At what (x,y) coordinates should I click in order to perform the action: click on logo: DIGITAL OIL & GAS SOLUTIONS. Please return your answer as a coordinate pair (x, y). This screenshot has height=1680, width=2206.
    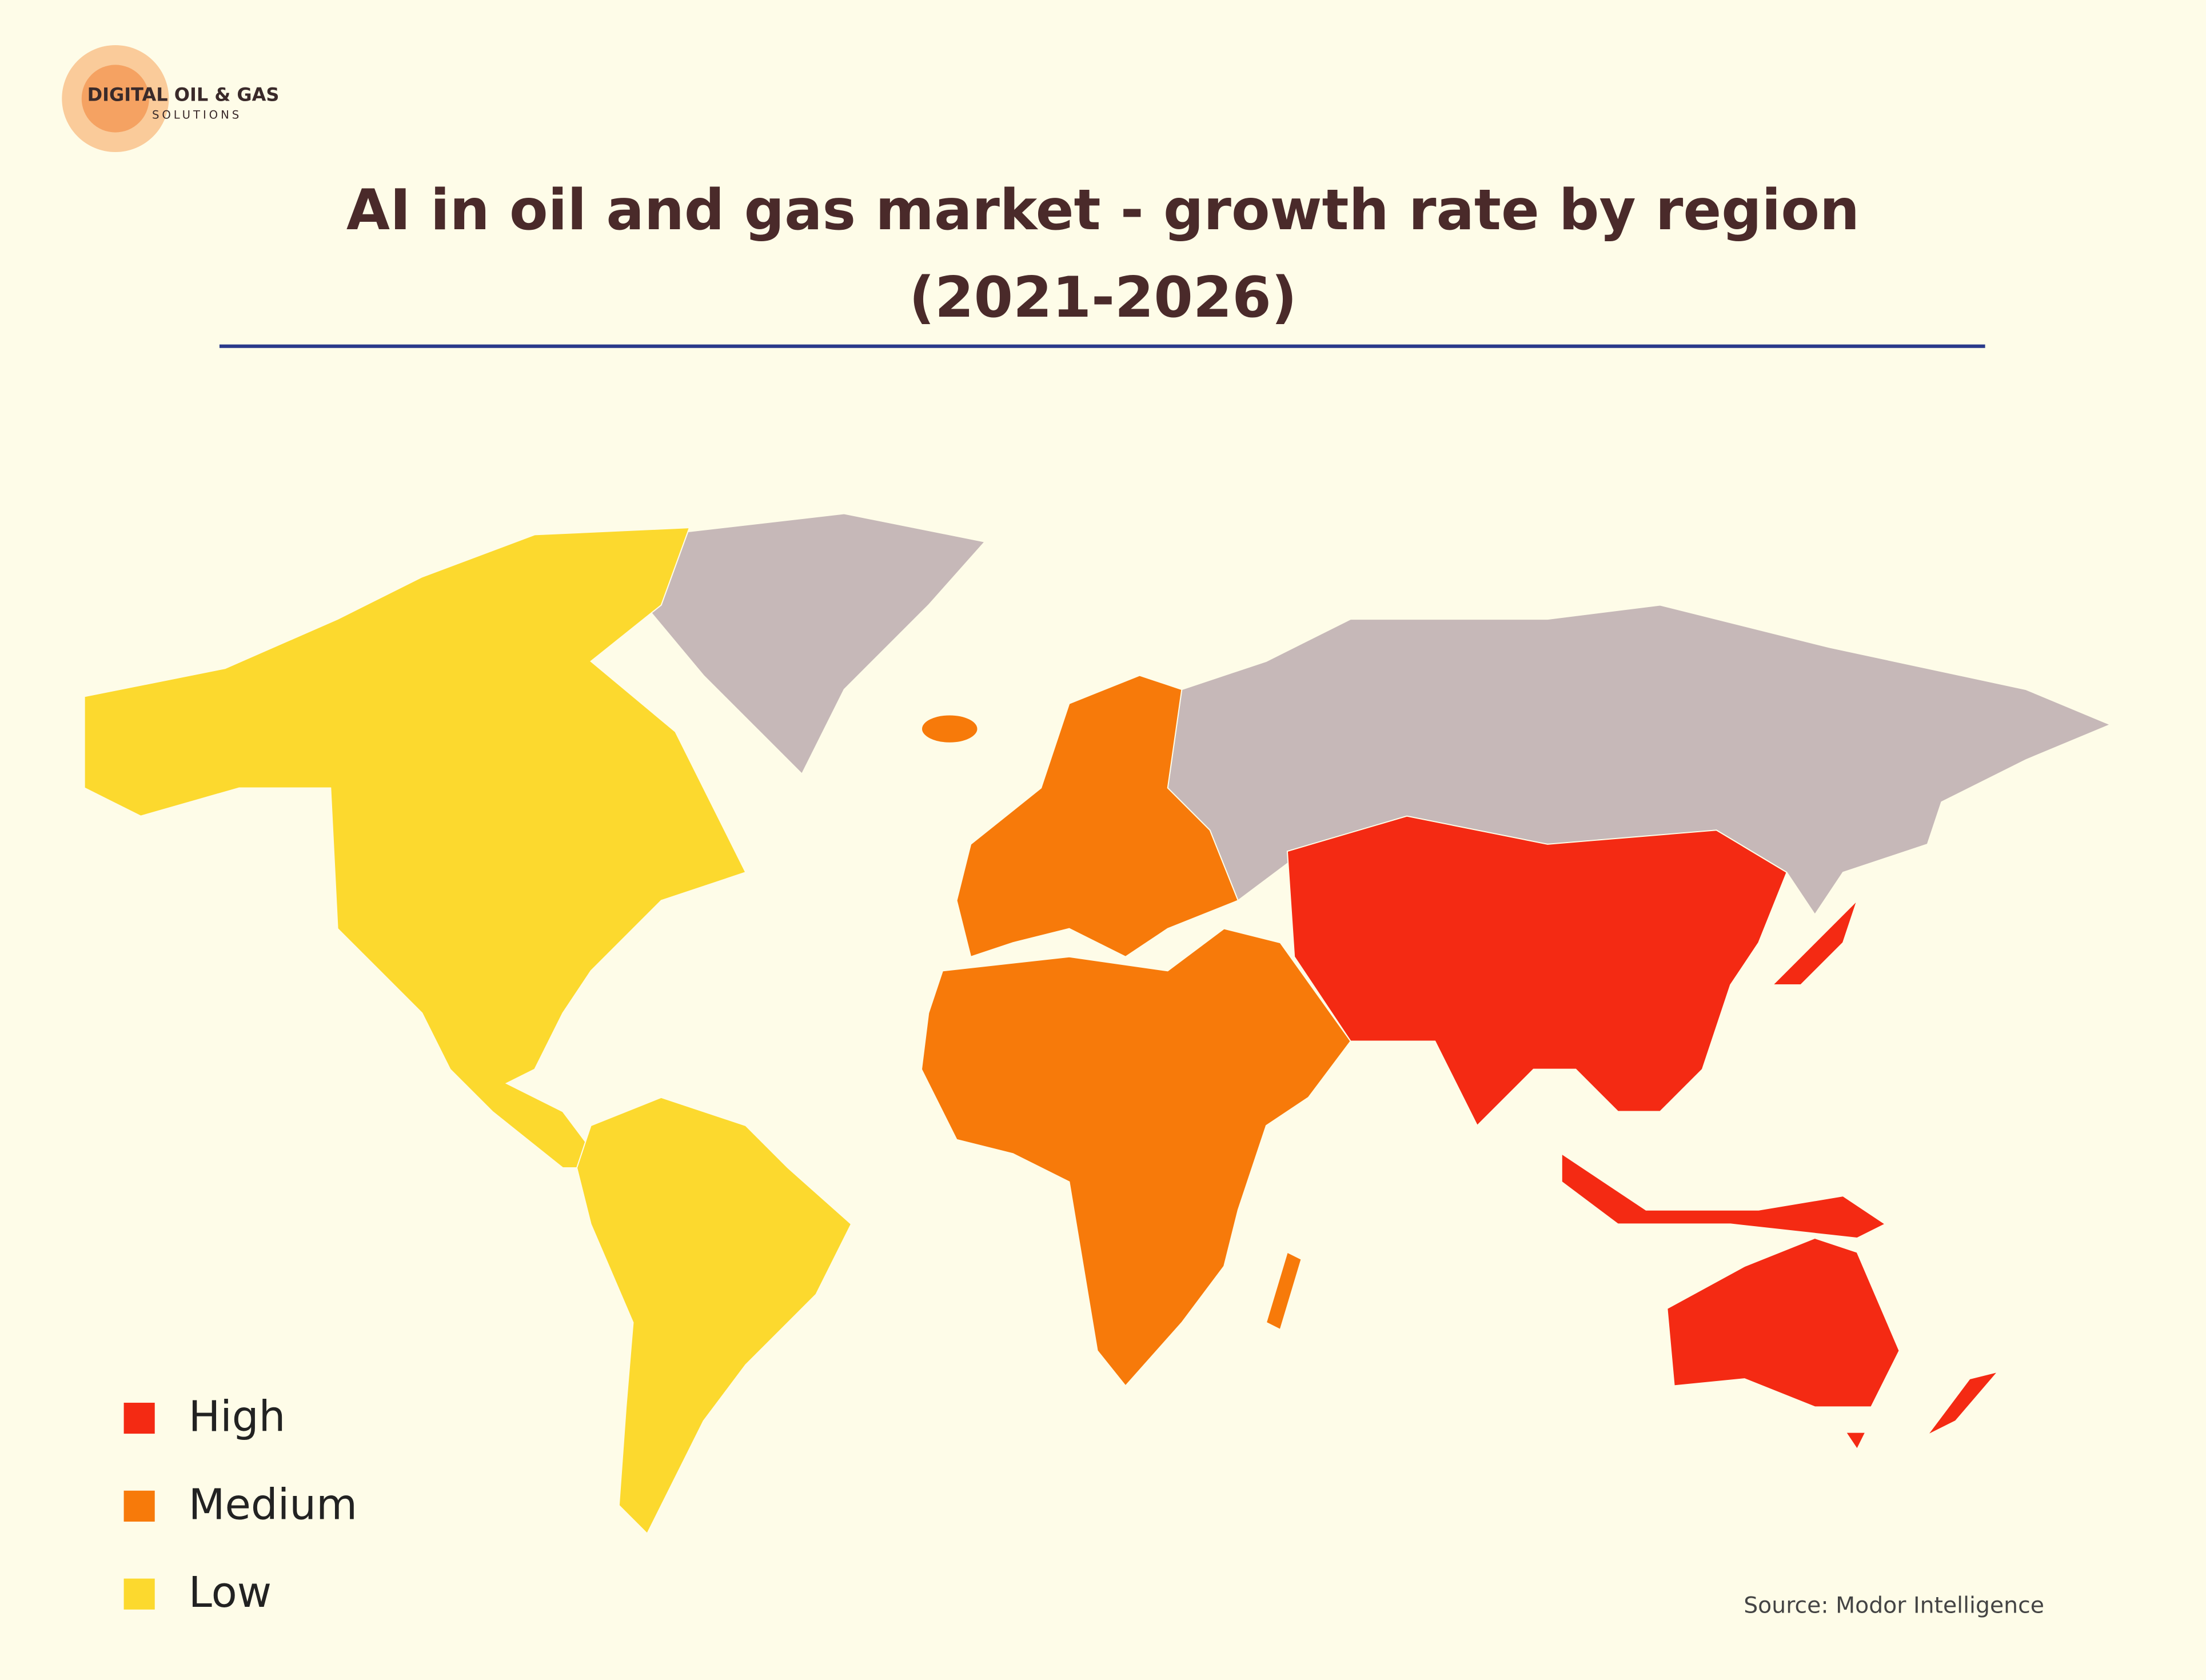
    Looking at the image, I should click on (171, 99).